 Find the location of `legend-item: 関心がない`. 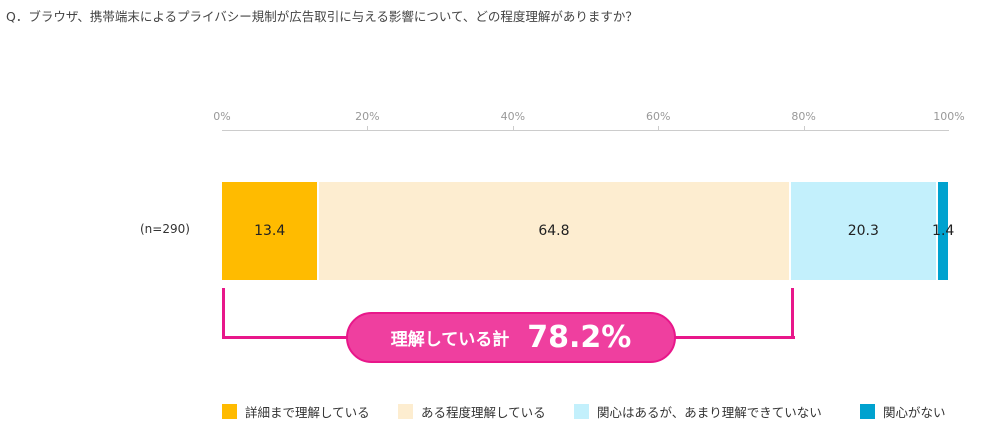

legend-item: 関心がない is located at coordinates (903, 411).